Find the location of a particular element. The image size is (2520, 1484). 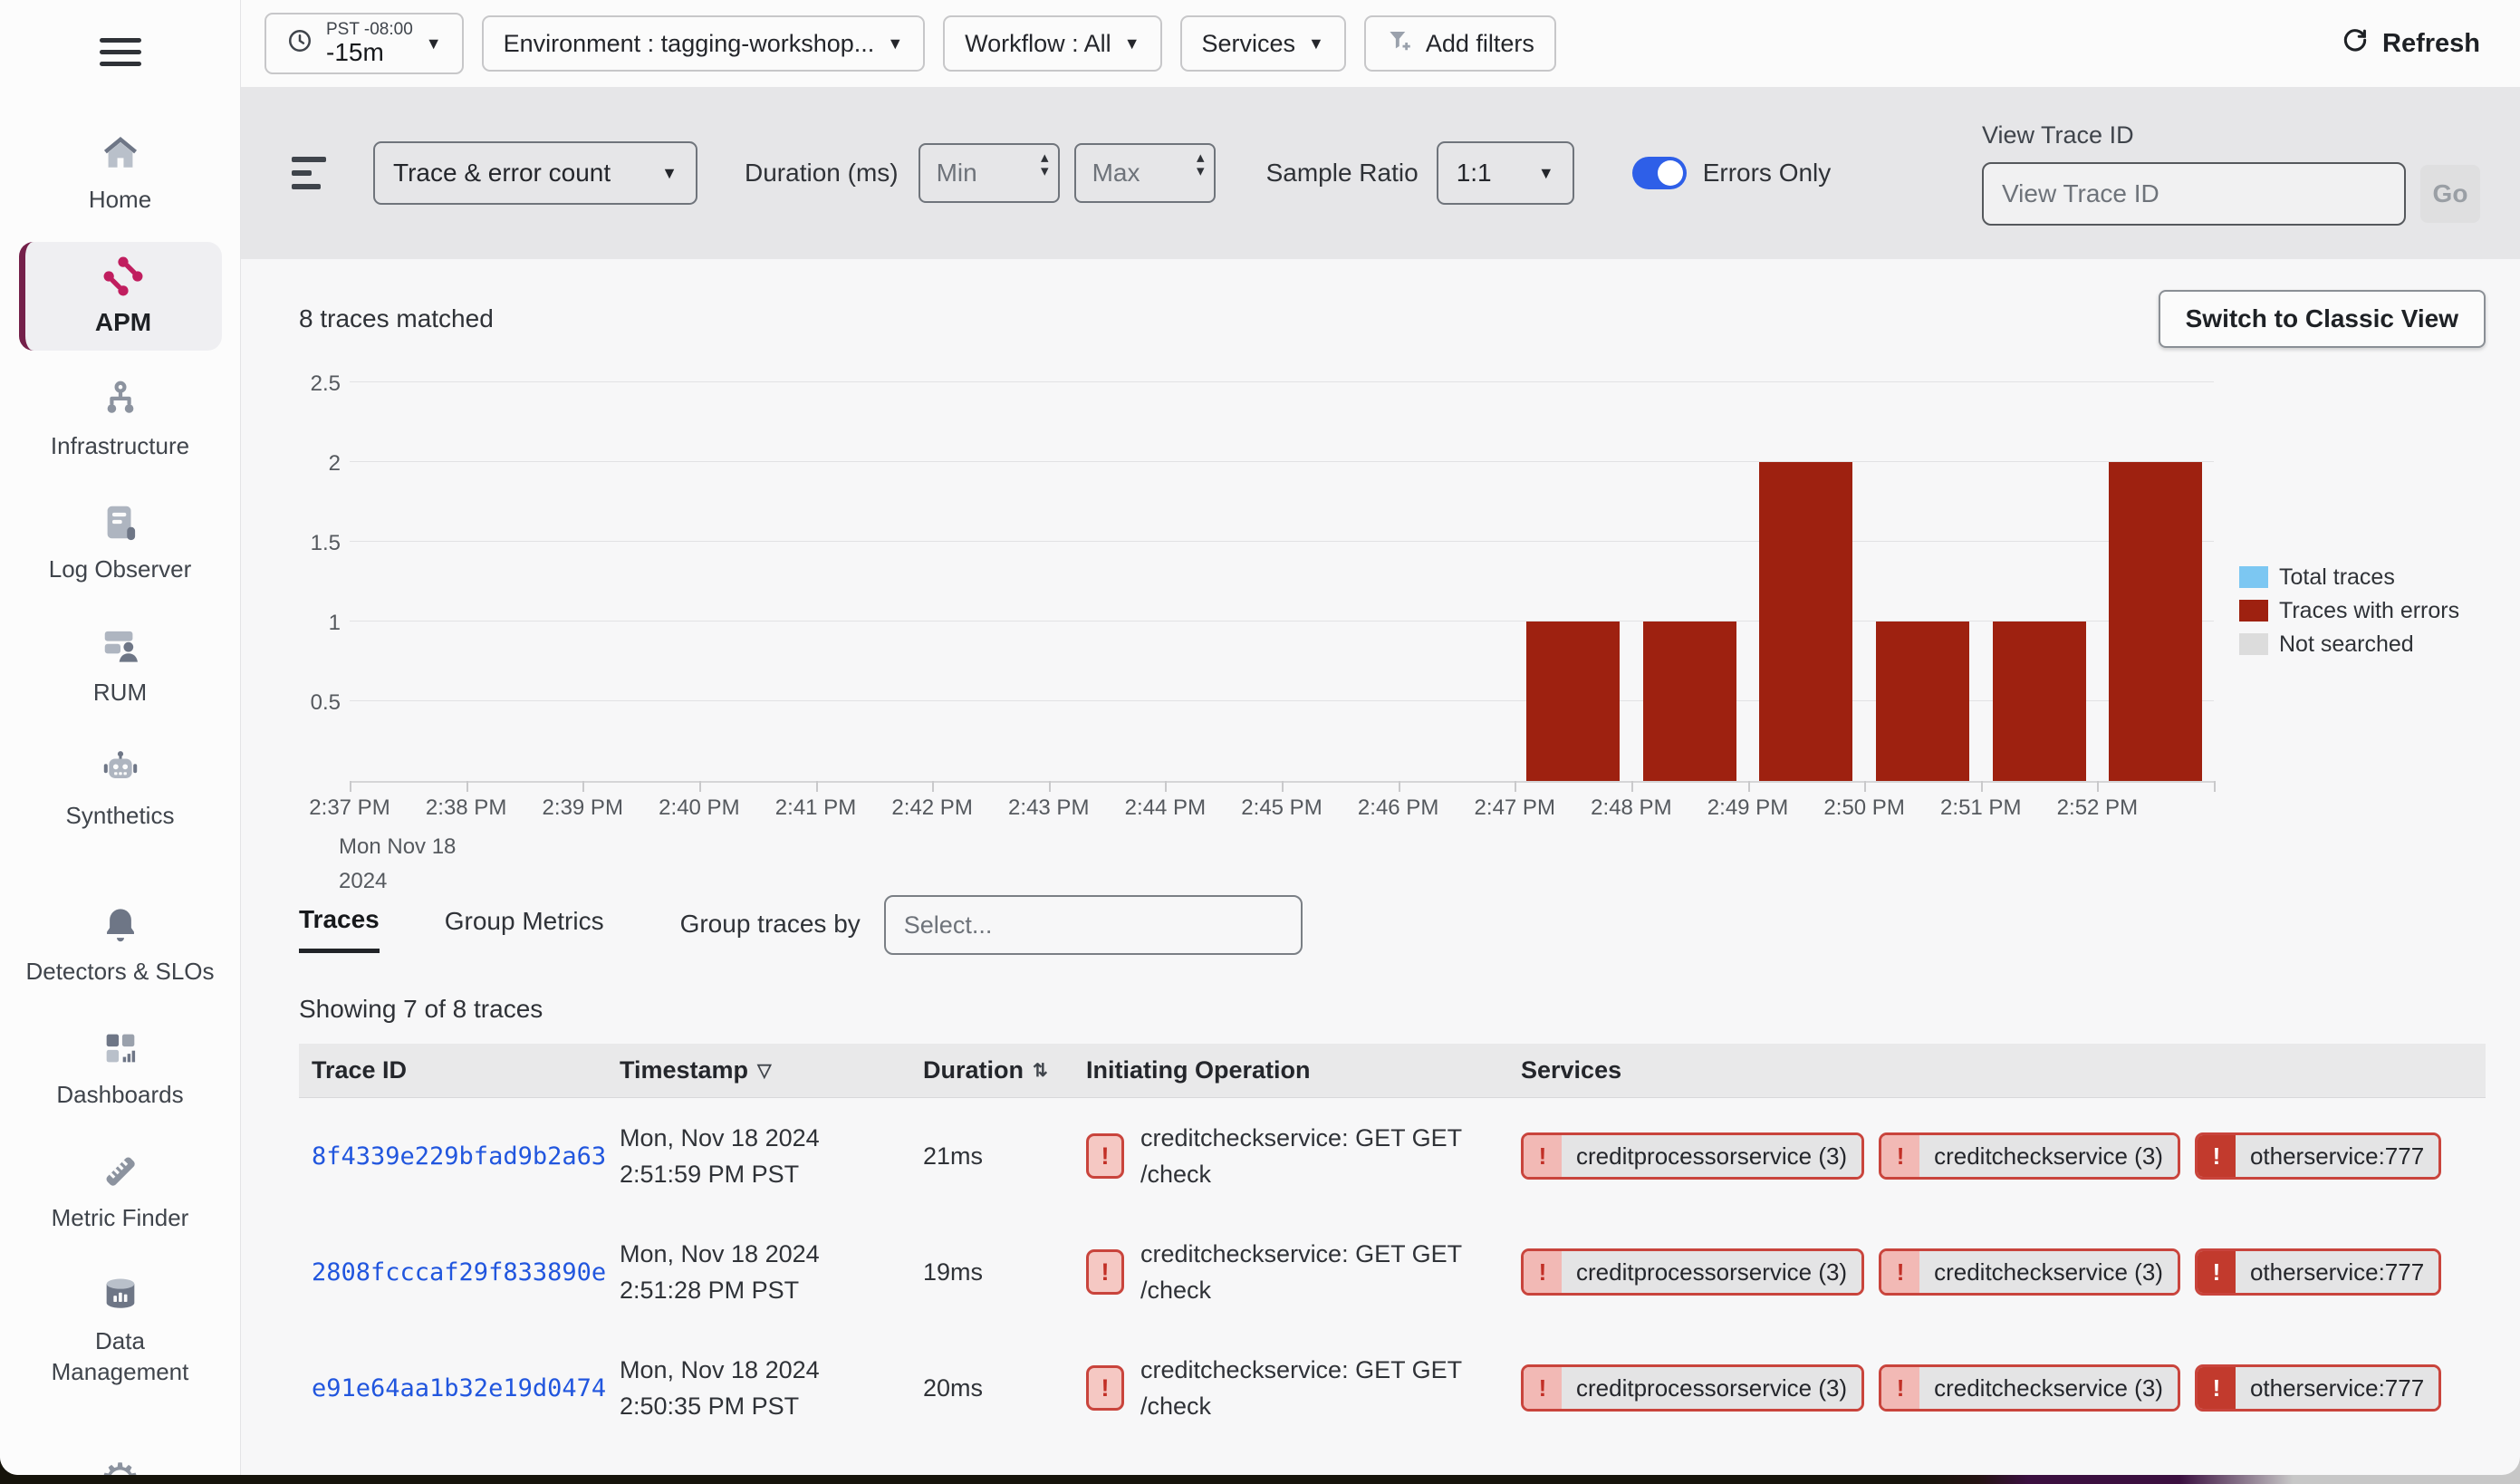

sidebar-item-infrastructure: Infrastructure is located at coordinates (121, 420).